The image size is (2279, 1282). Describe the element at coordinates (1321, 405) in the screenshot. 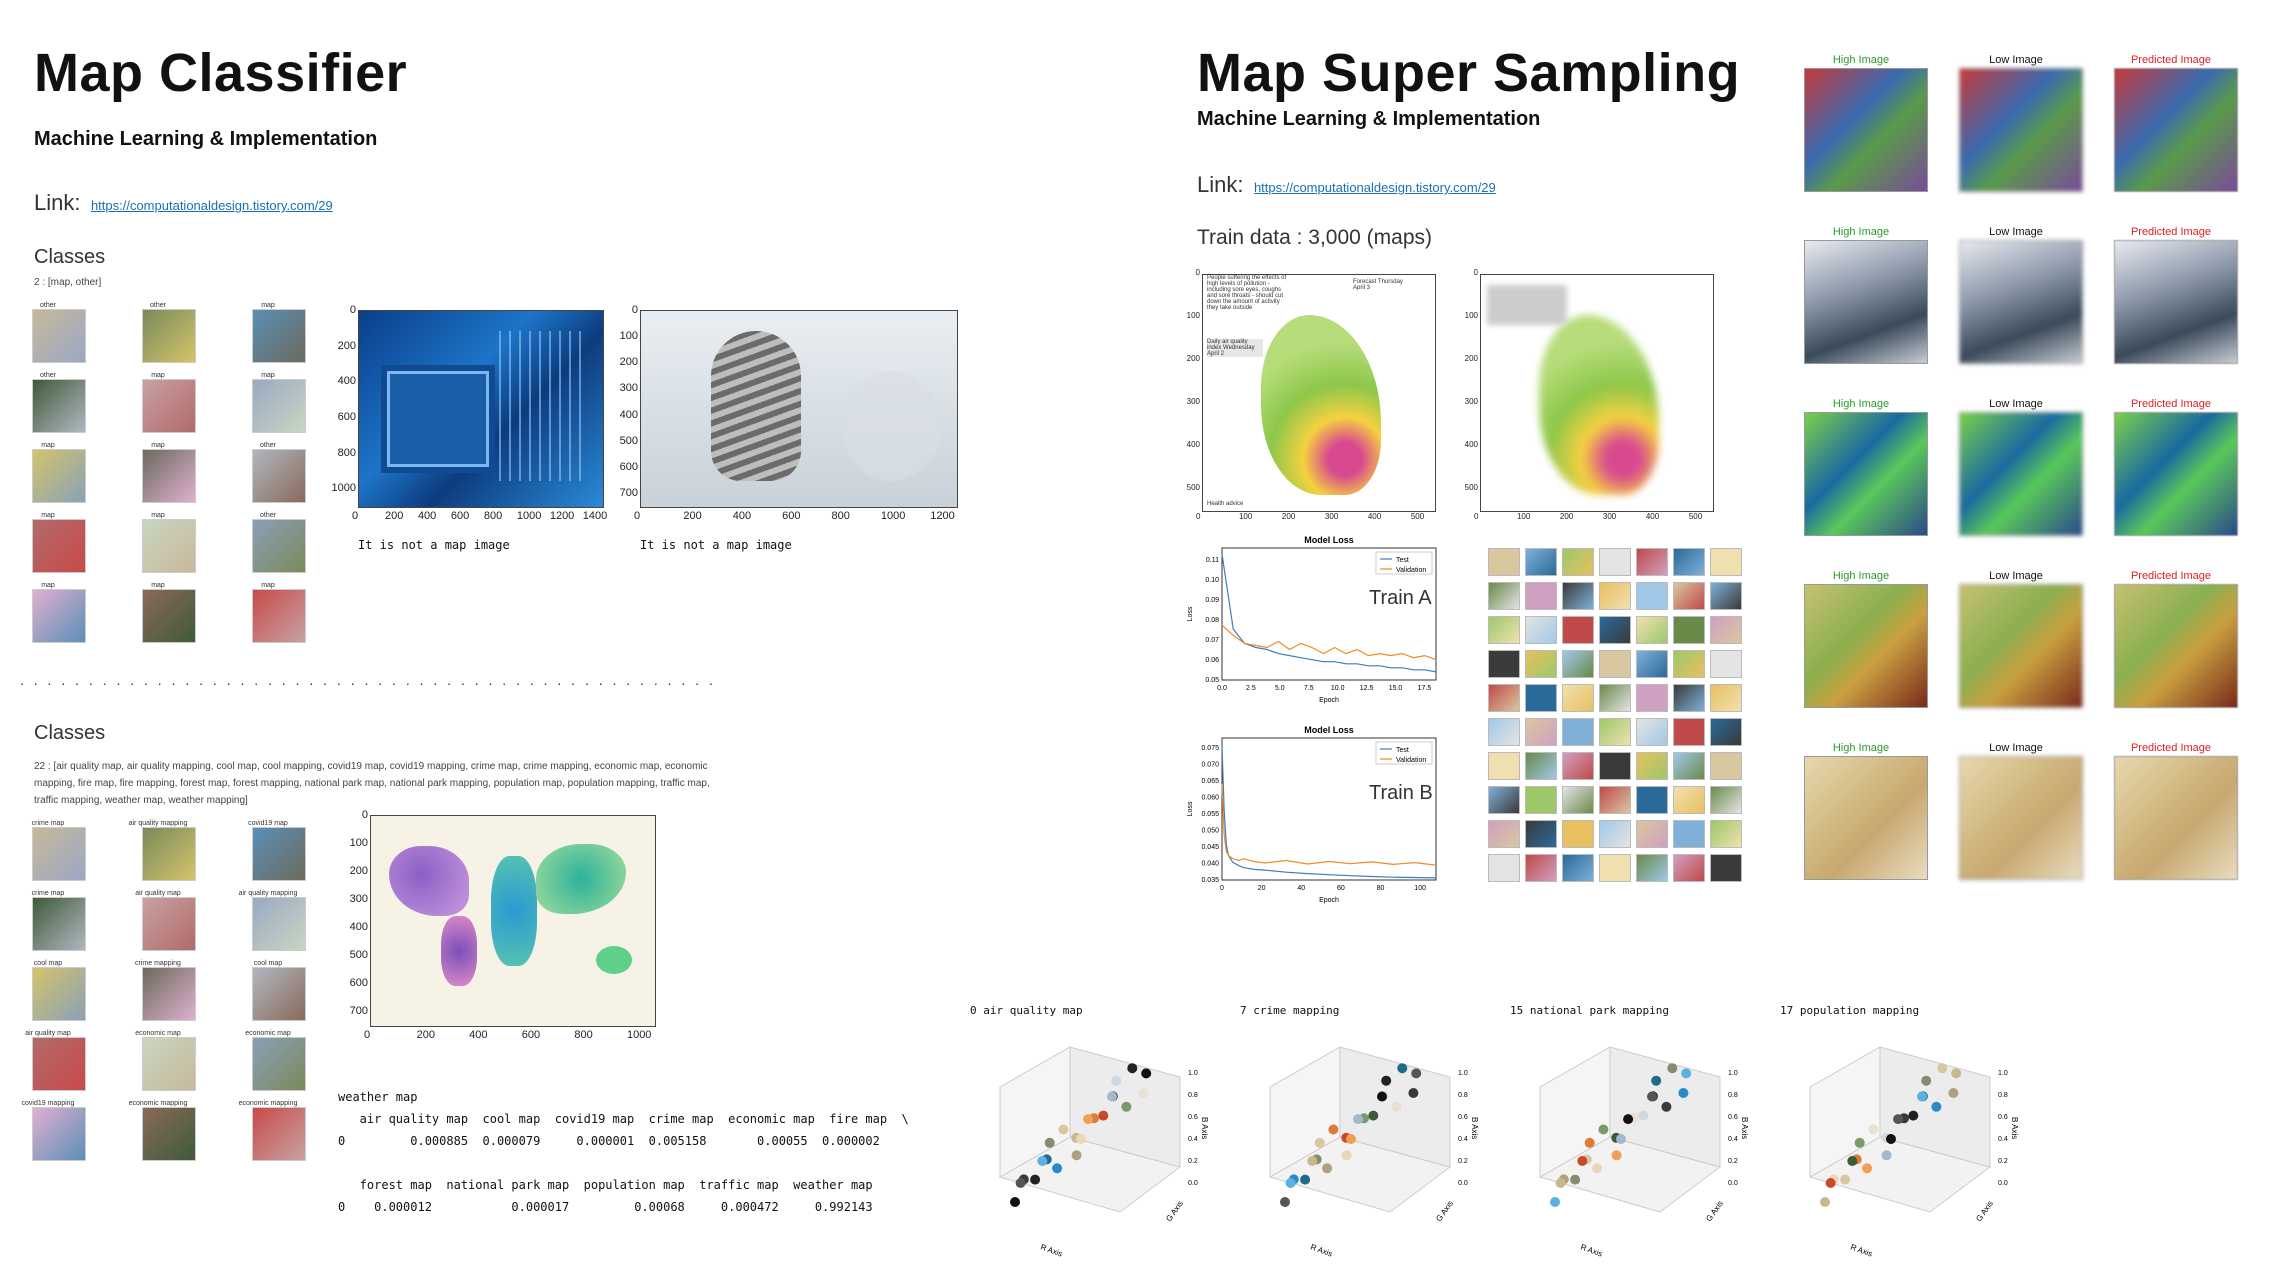

I see `uk-landmass-sharp` at that location.